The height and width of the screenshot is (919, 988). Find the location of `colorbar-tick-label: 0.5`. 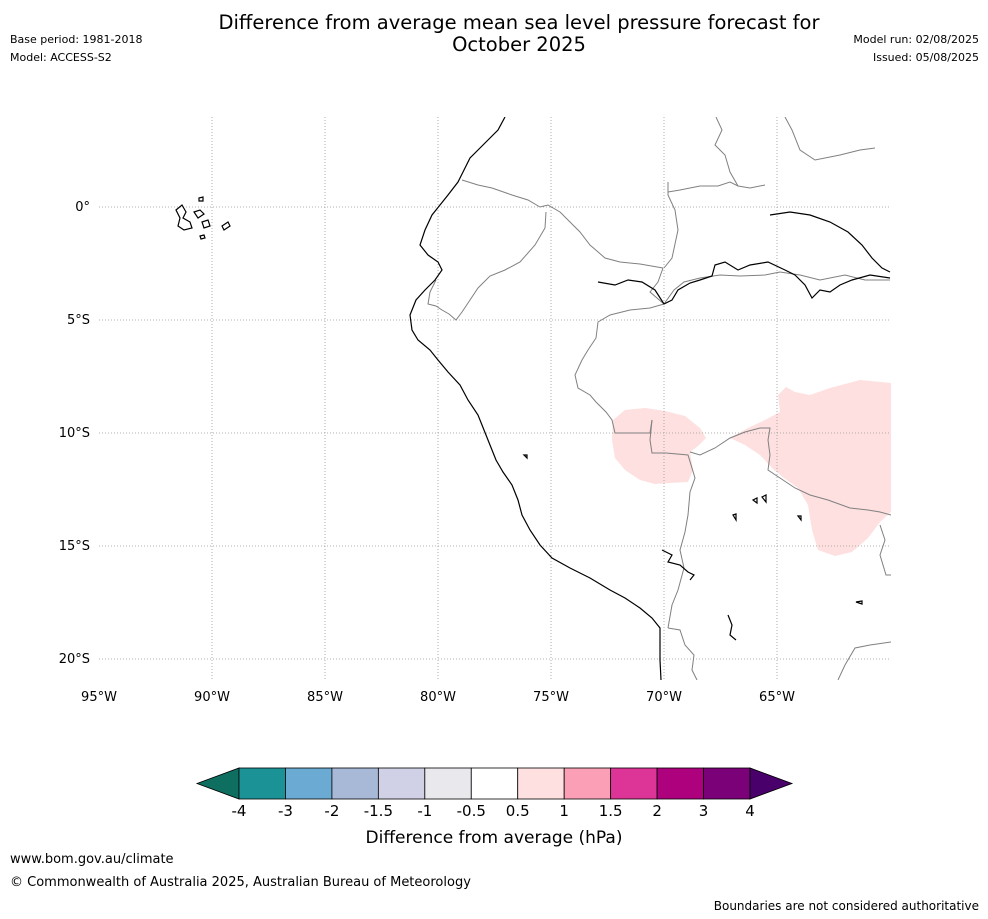

colorbar-tick-label: 0.5 is located at coordinates (518, 811).